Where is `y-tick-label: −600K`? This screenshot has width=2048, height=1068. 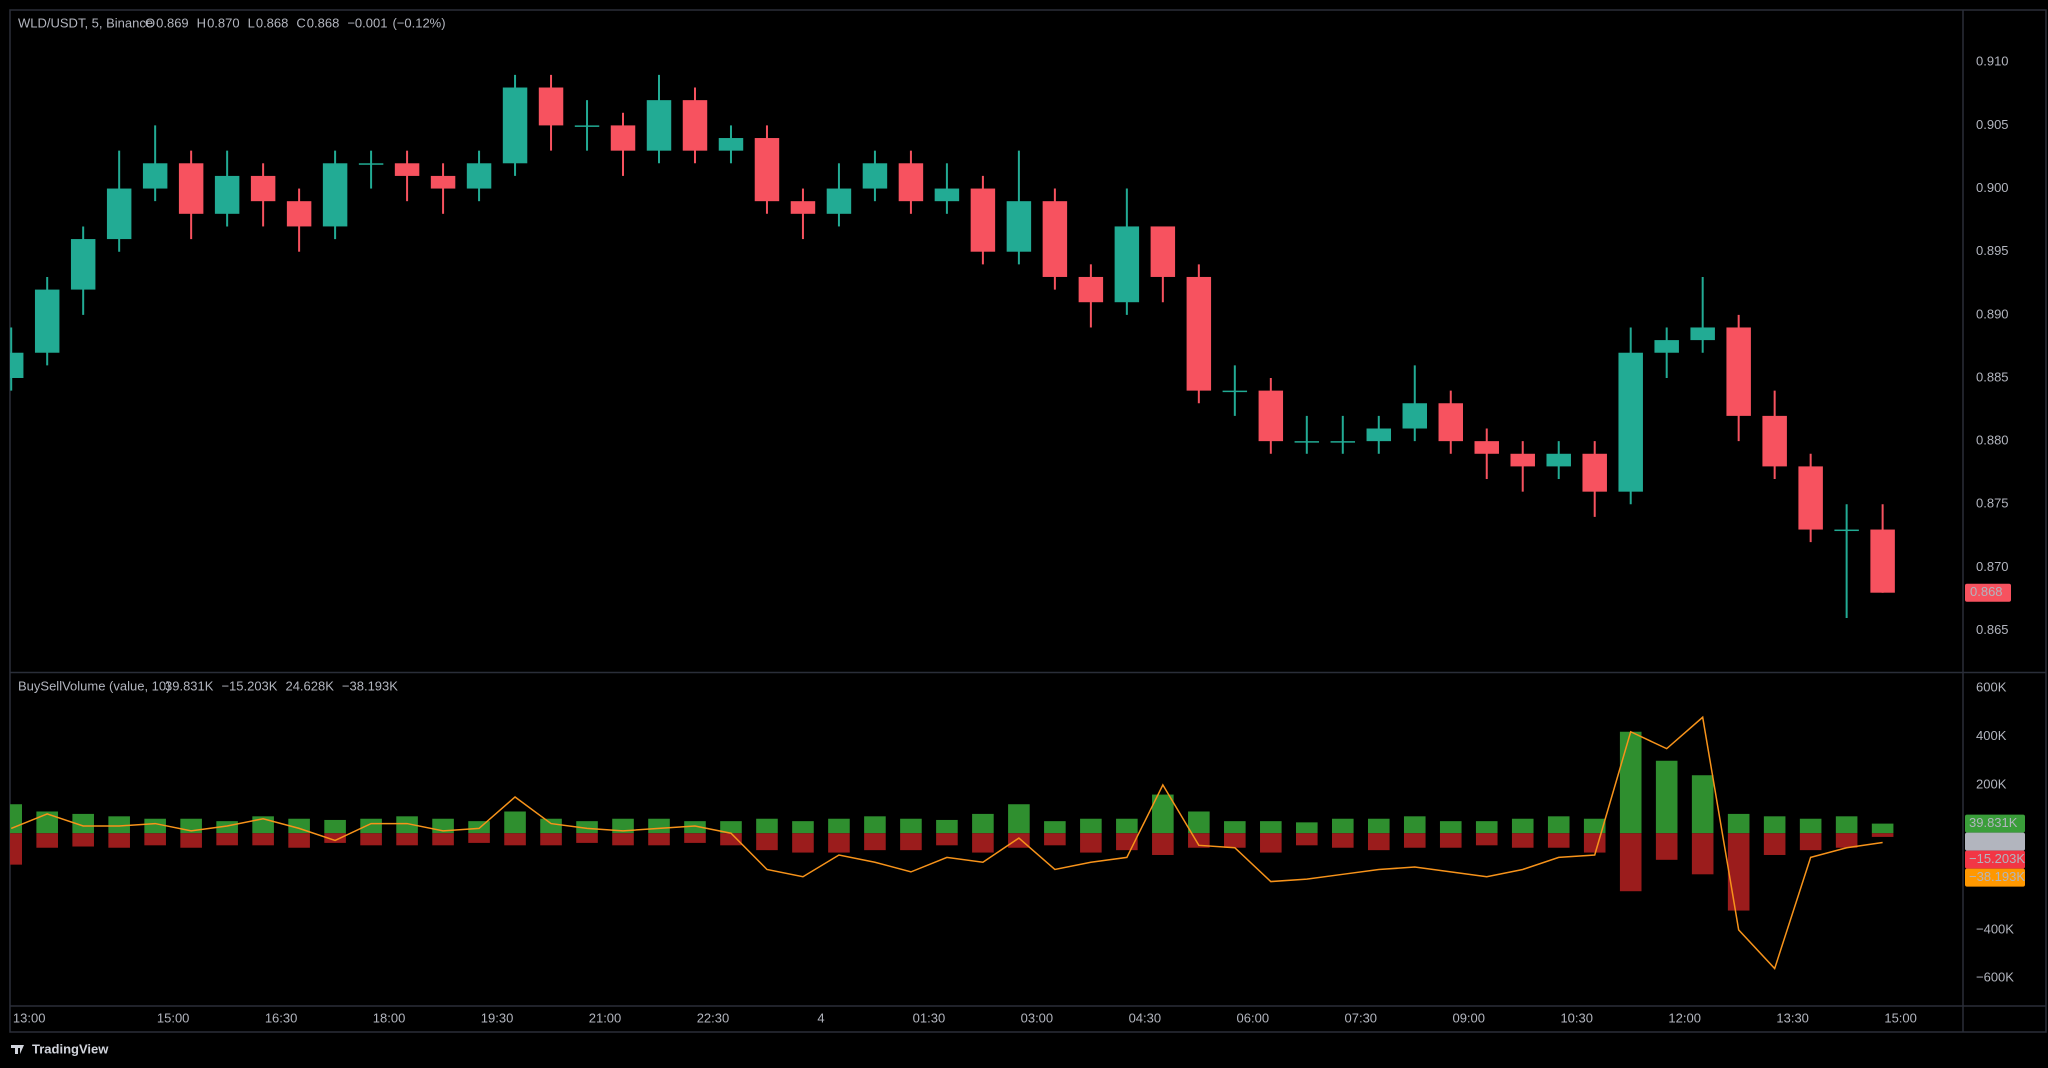 y-tick-label: −600K is located at coordinates (1995, 977).